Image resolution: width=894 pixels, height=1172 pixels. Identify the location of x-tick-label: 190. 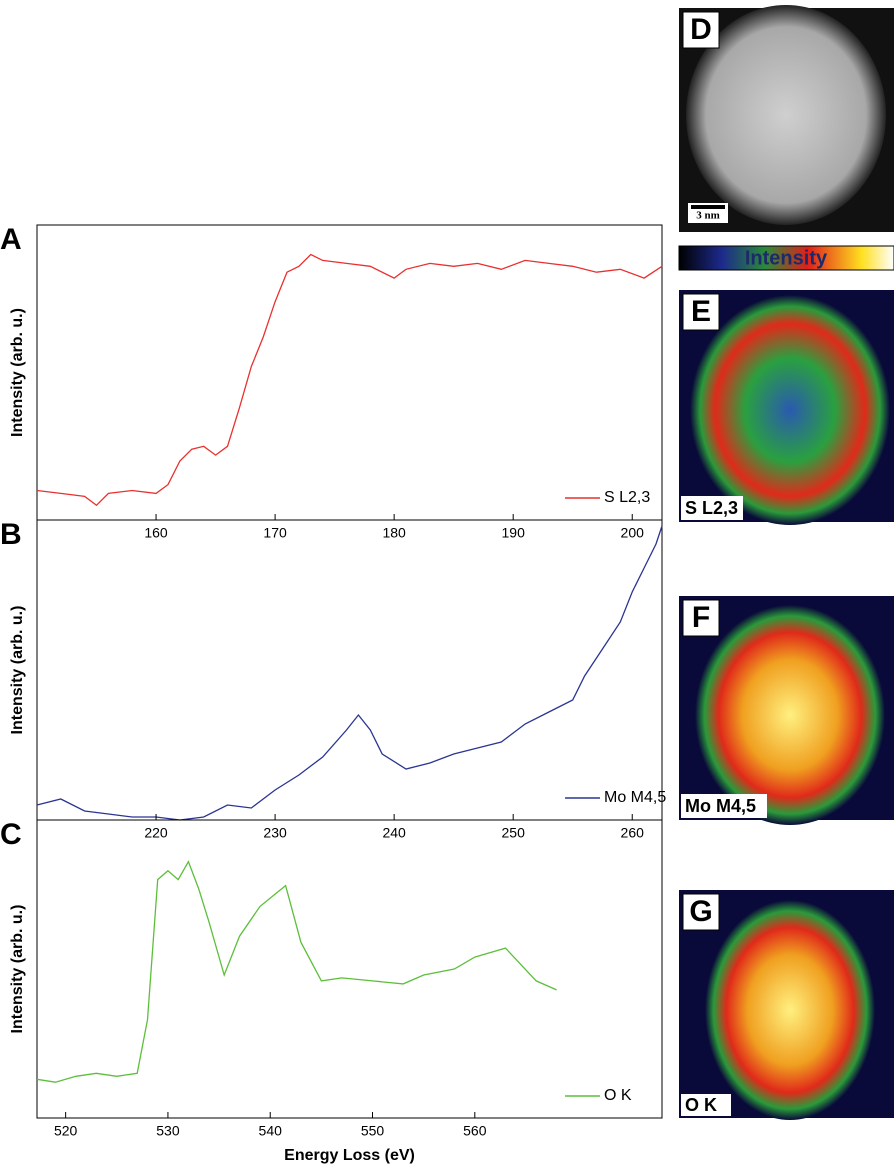
(514, 533).